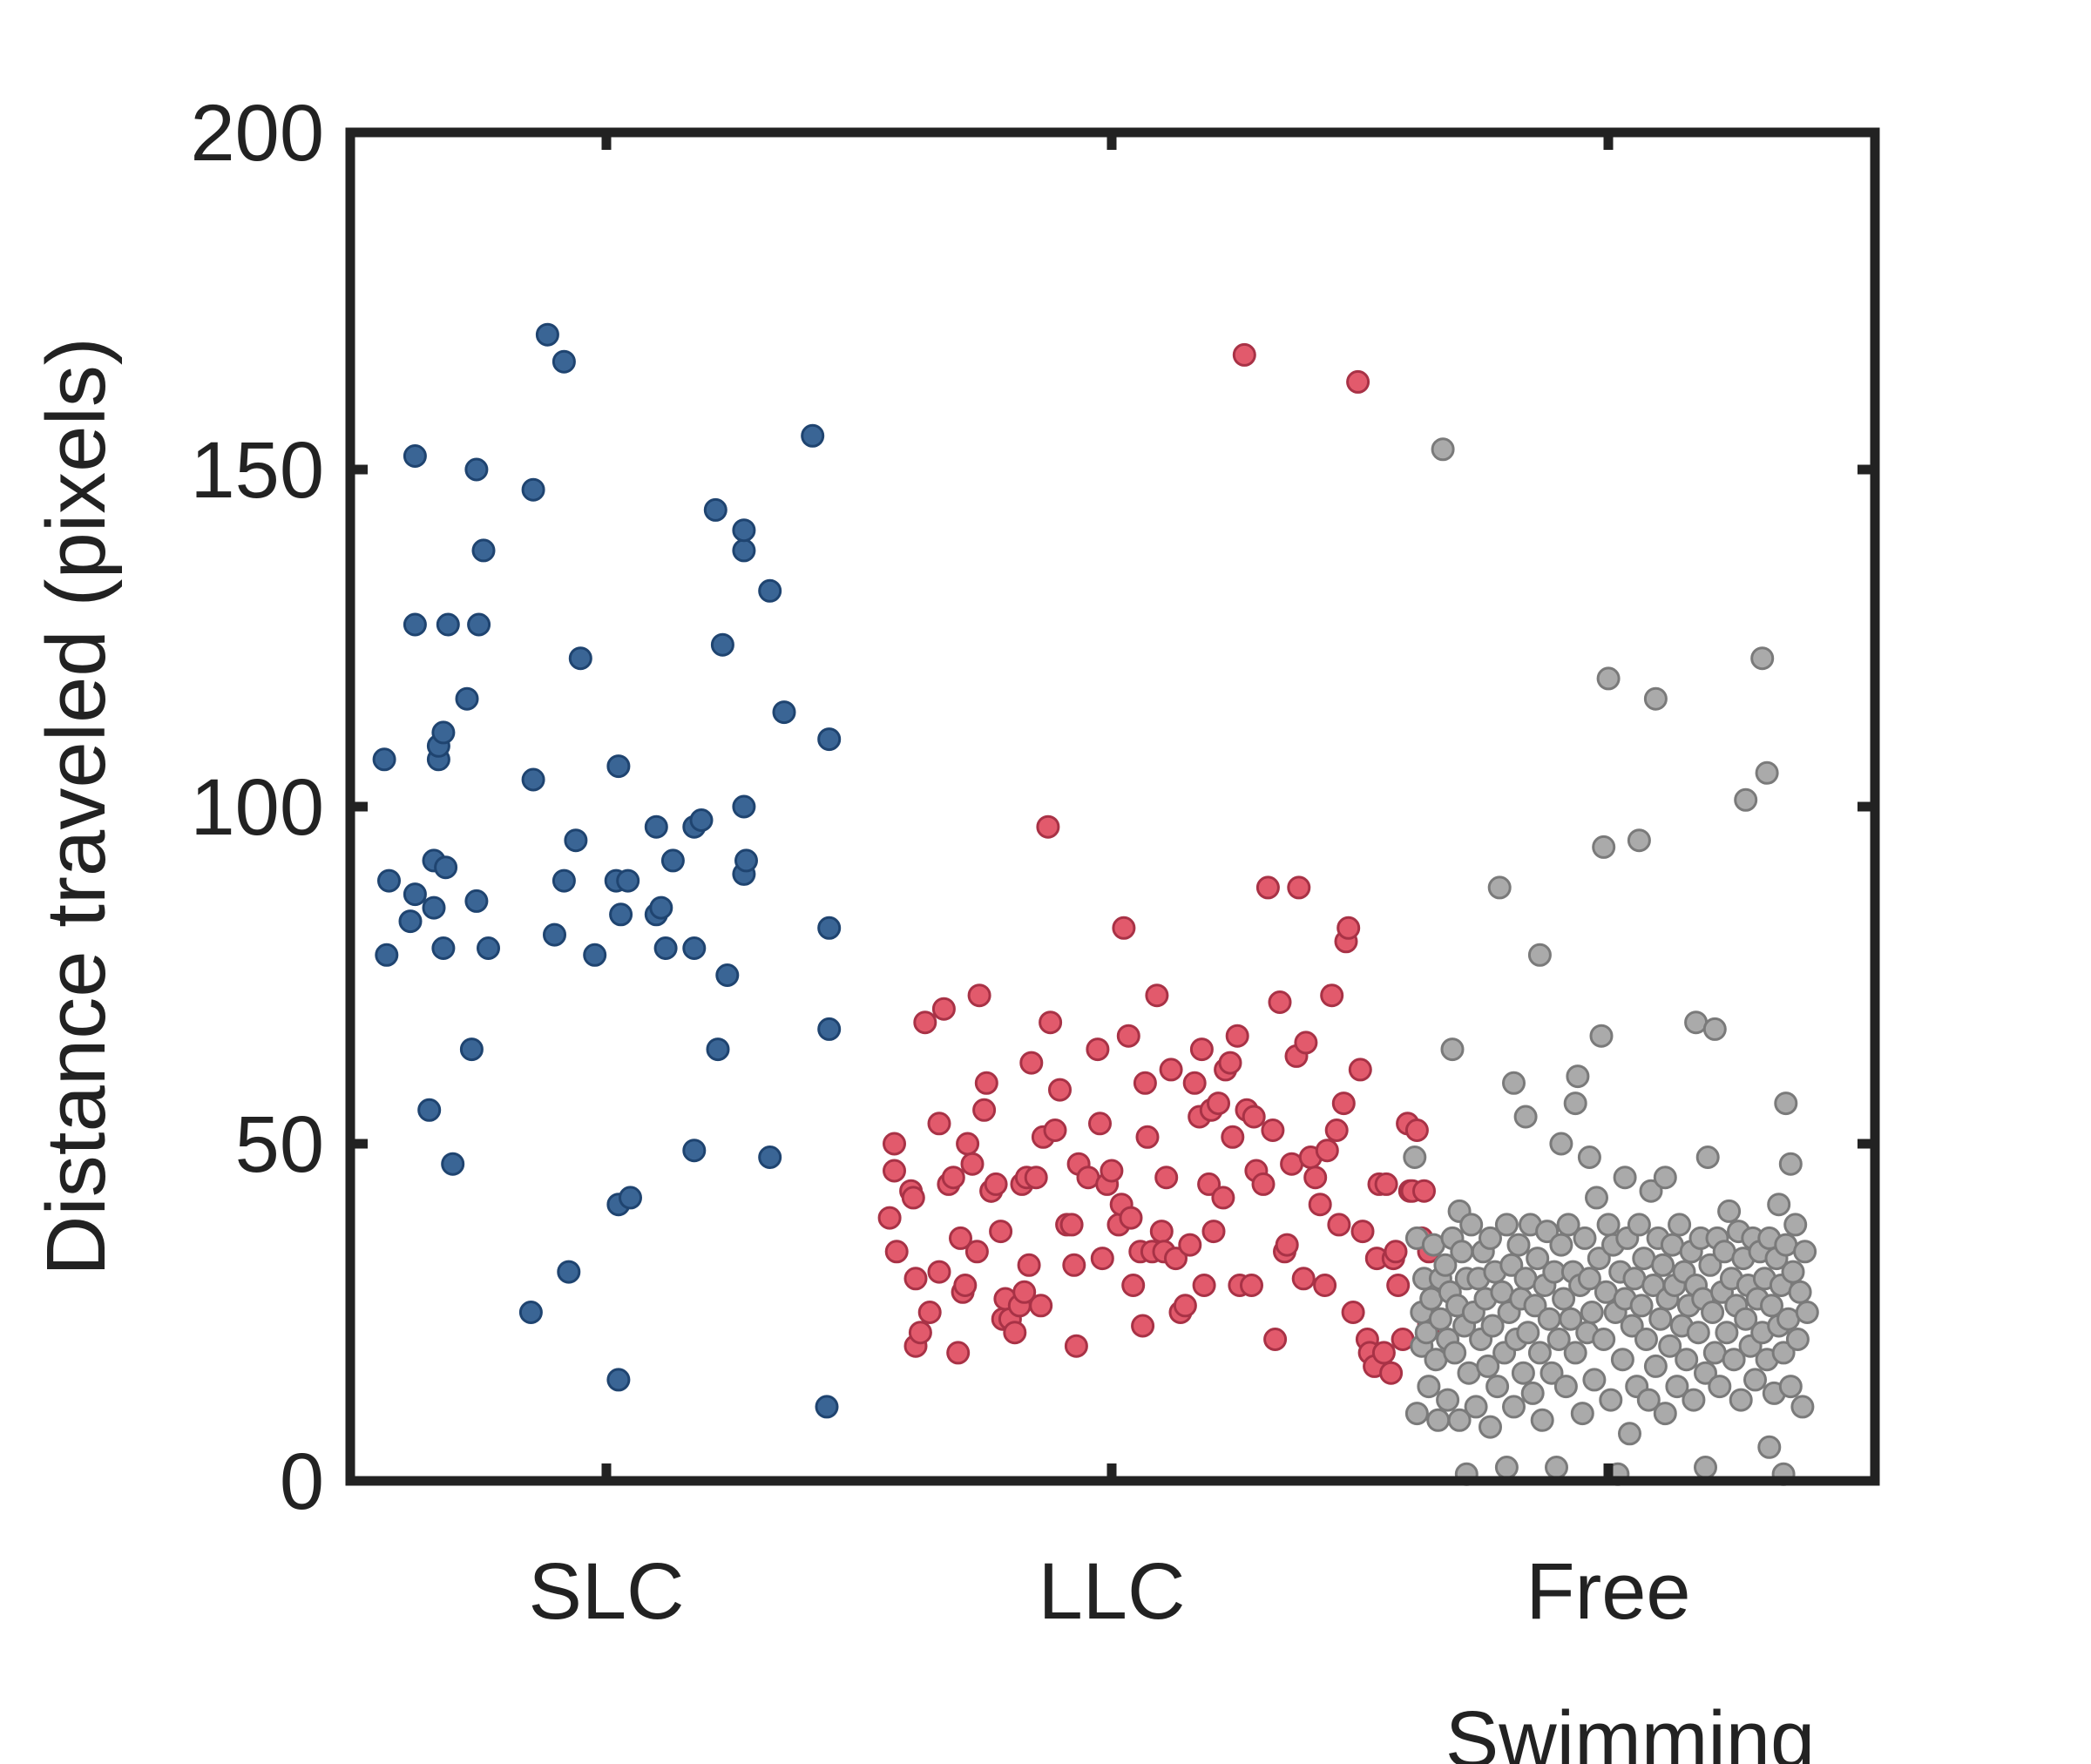 The width and height of the screenshot is (2091, 1764). What do you see at coordinates (302, 1481) in the screenshot?
I see `ytick-label-0: 0` at bounding box center [302, 1481].